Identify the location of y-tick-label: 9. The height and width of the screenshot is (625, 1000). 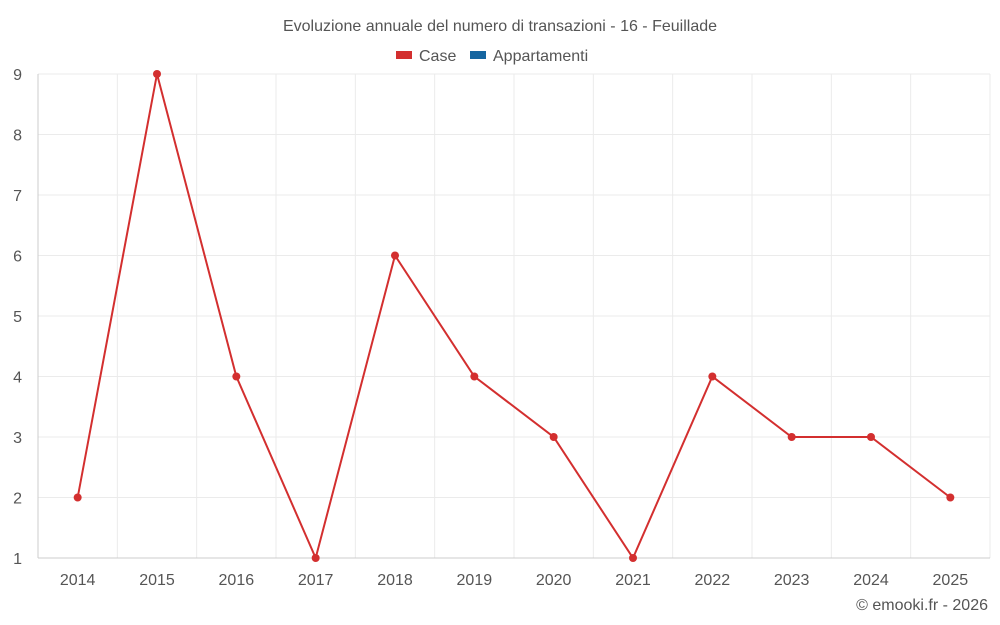
(17, 75).